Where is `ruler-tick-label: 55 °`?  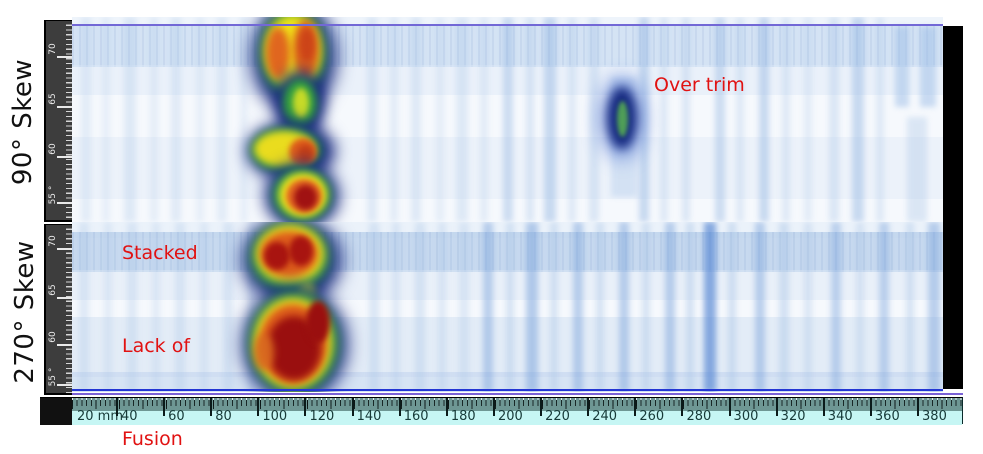 ruler-tick-label: 55 ° is located at coordinates (53, 377).